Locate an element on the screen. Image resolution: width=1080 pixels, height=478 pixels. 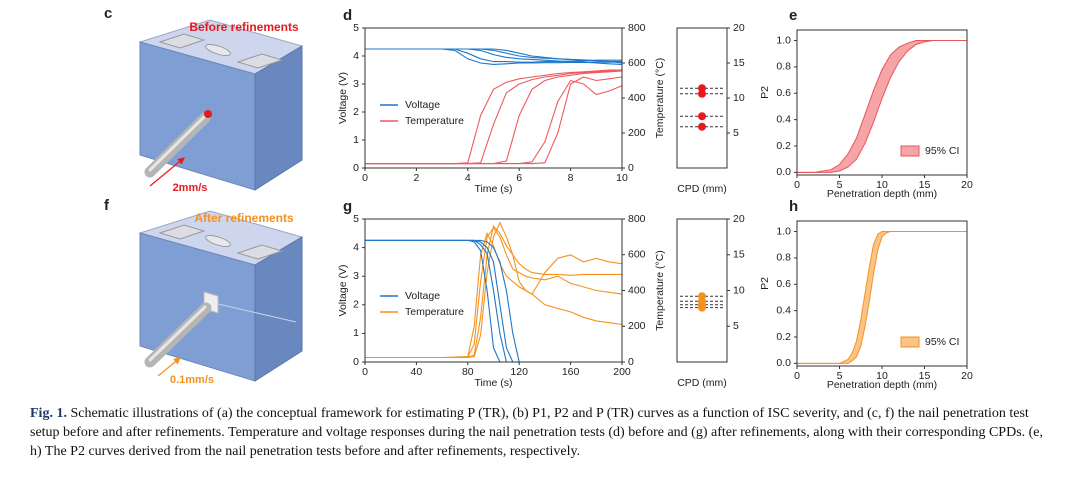
schematic-c: c Before refinements 2mm/s is located at coordinates (203, 99).